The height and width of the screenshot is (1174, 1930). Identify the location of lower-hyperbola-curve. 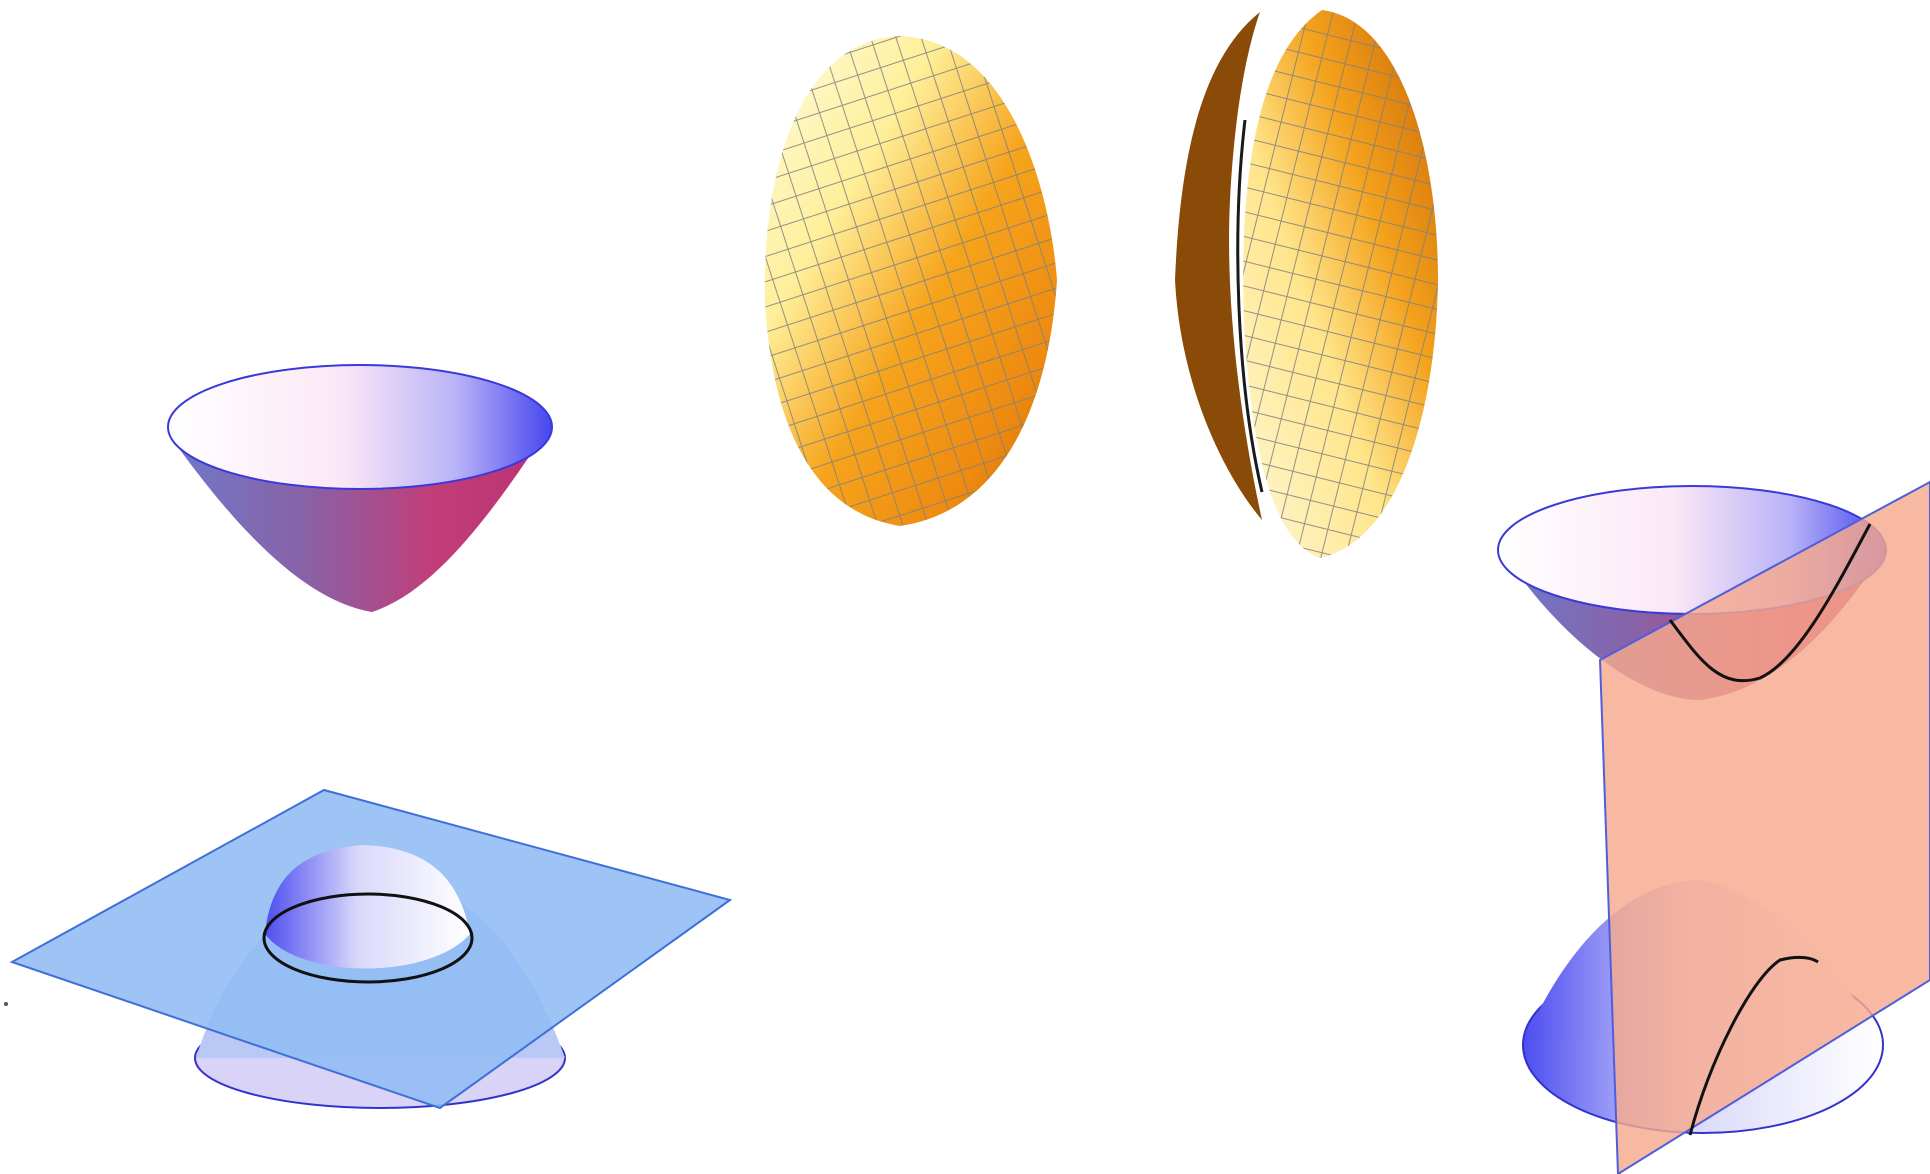
(1753, 1045).